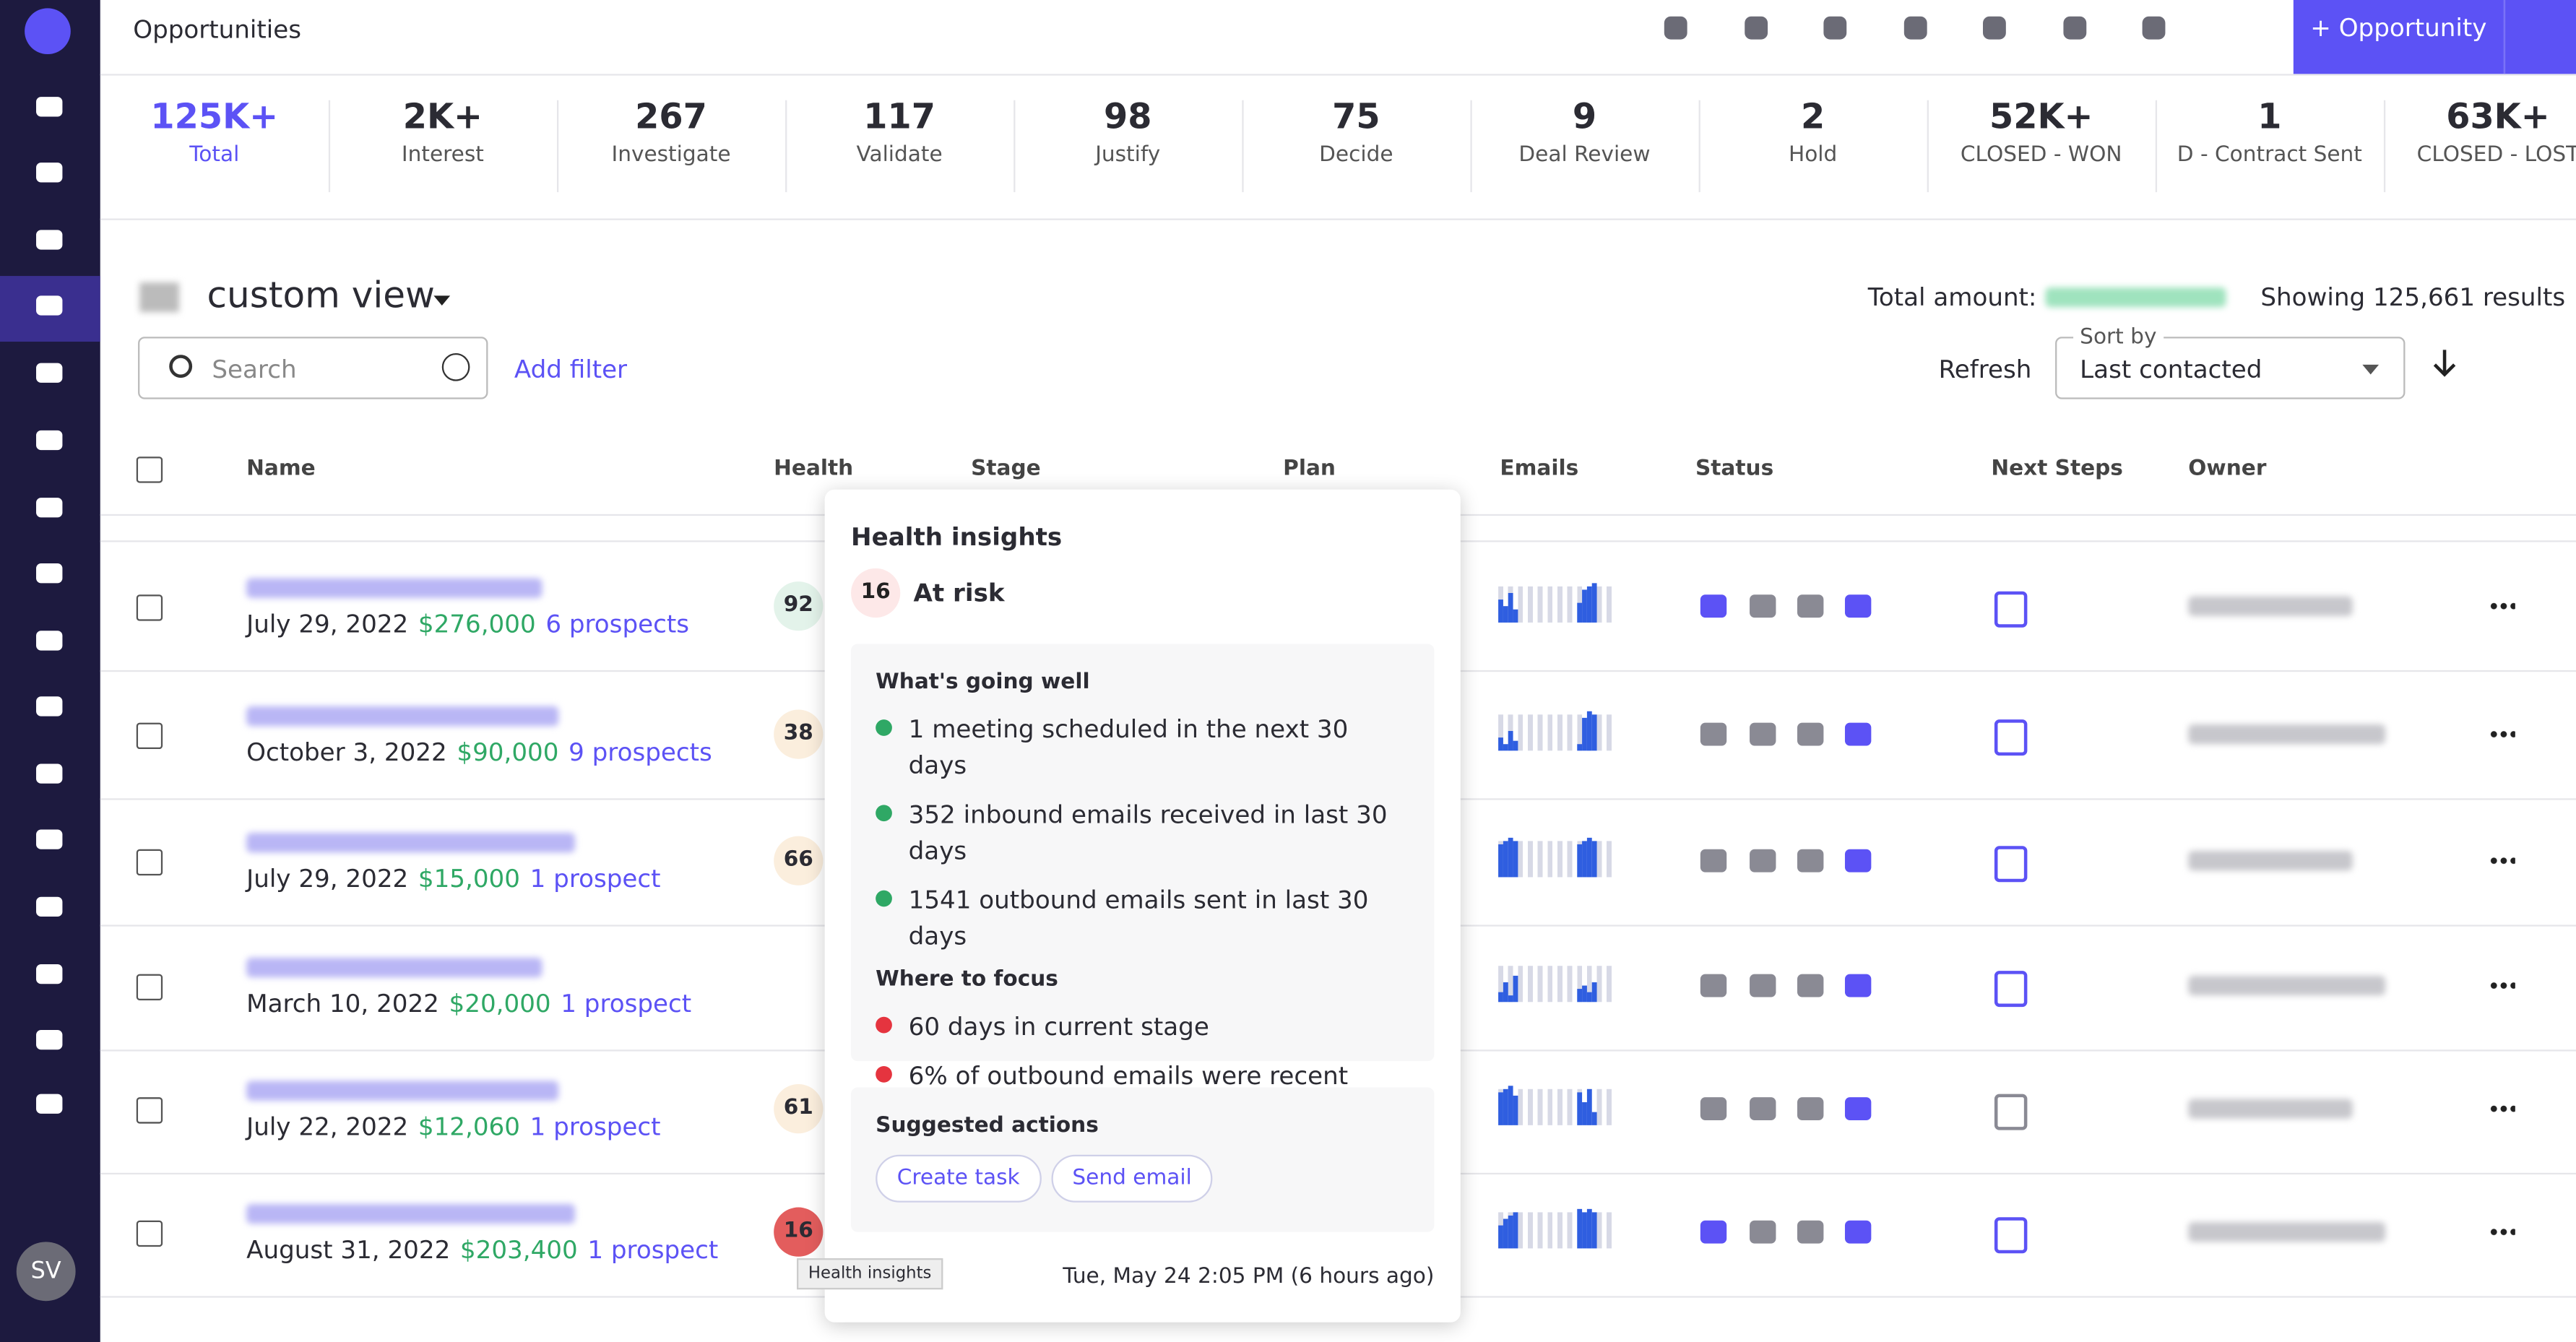  What do you see at coordinates (2539, 37) in the screenshot?
I see `quick-action` at bounding box center [2539, 37].